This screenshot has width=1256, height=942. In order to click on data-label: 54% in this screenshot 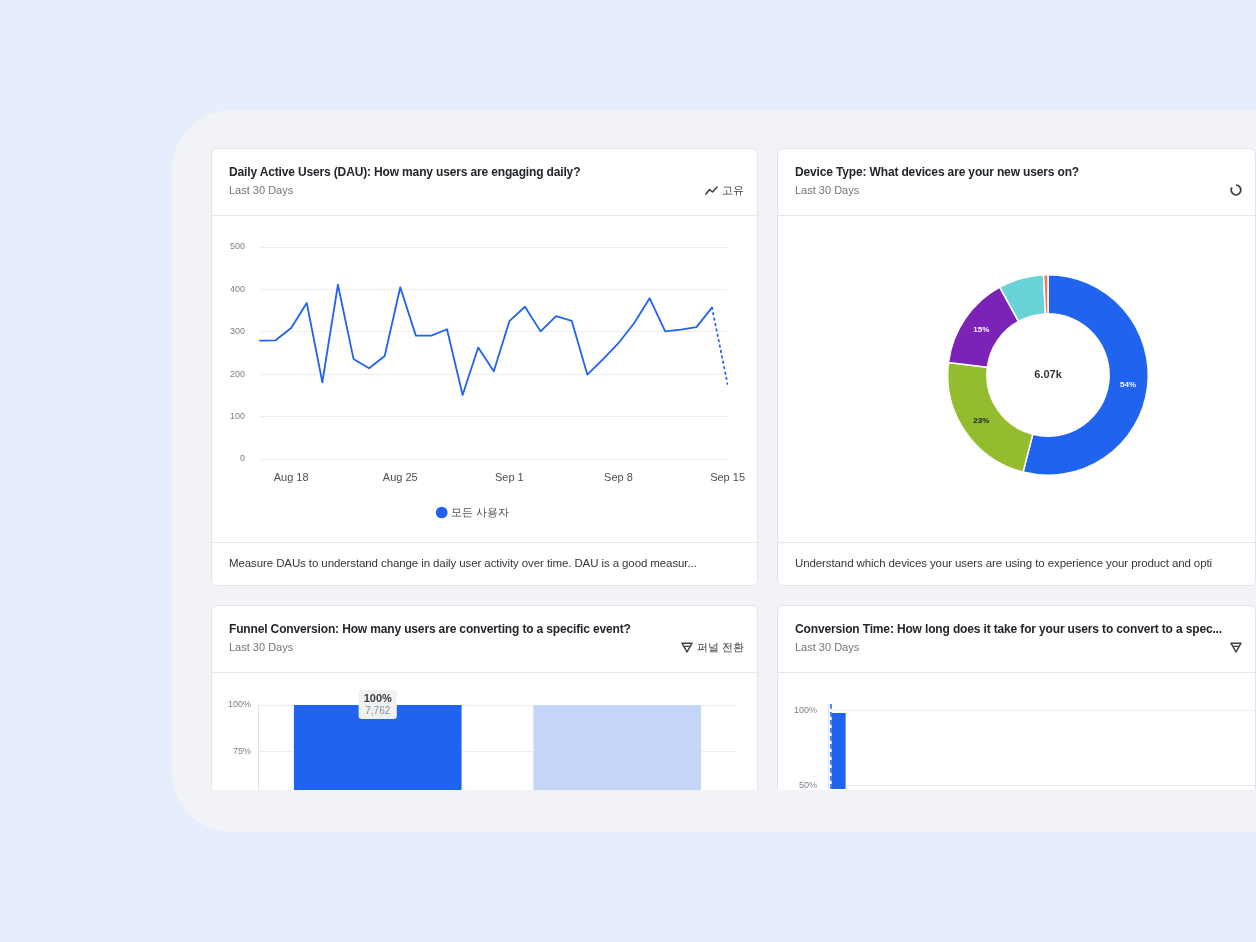, I will do `click(1128, 385)`.